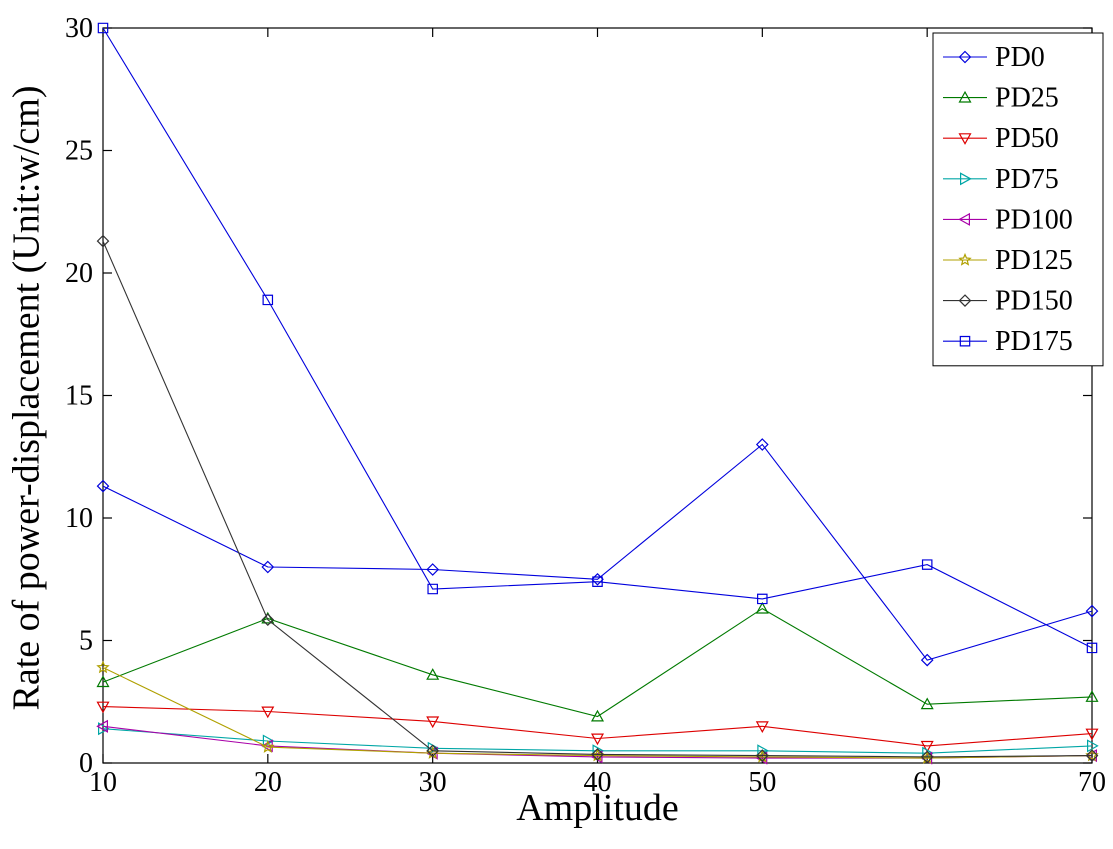 Image resolution: width=1113 pixels, height=849 pixels. What do you see at coordinates (965, 96) in the screenshot?
I see `legend-marker-PD25` at bounding box center [965, 96].